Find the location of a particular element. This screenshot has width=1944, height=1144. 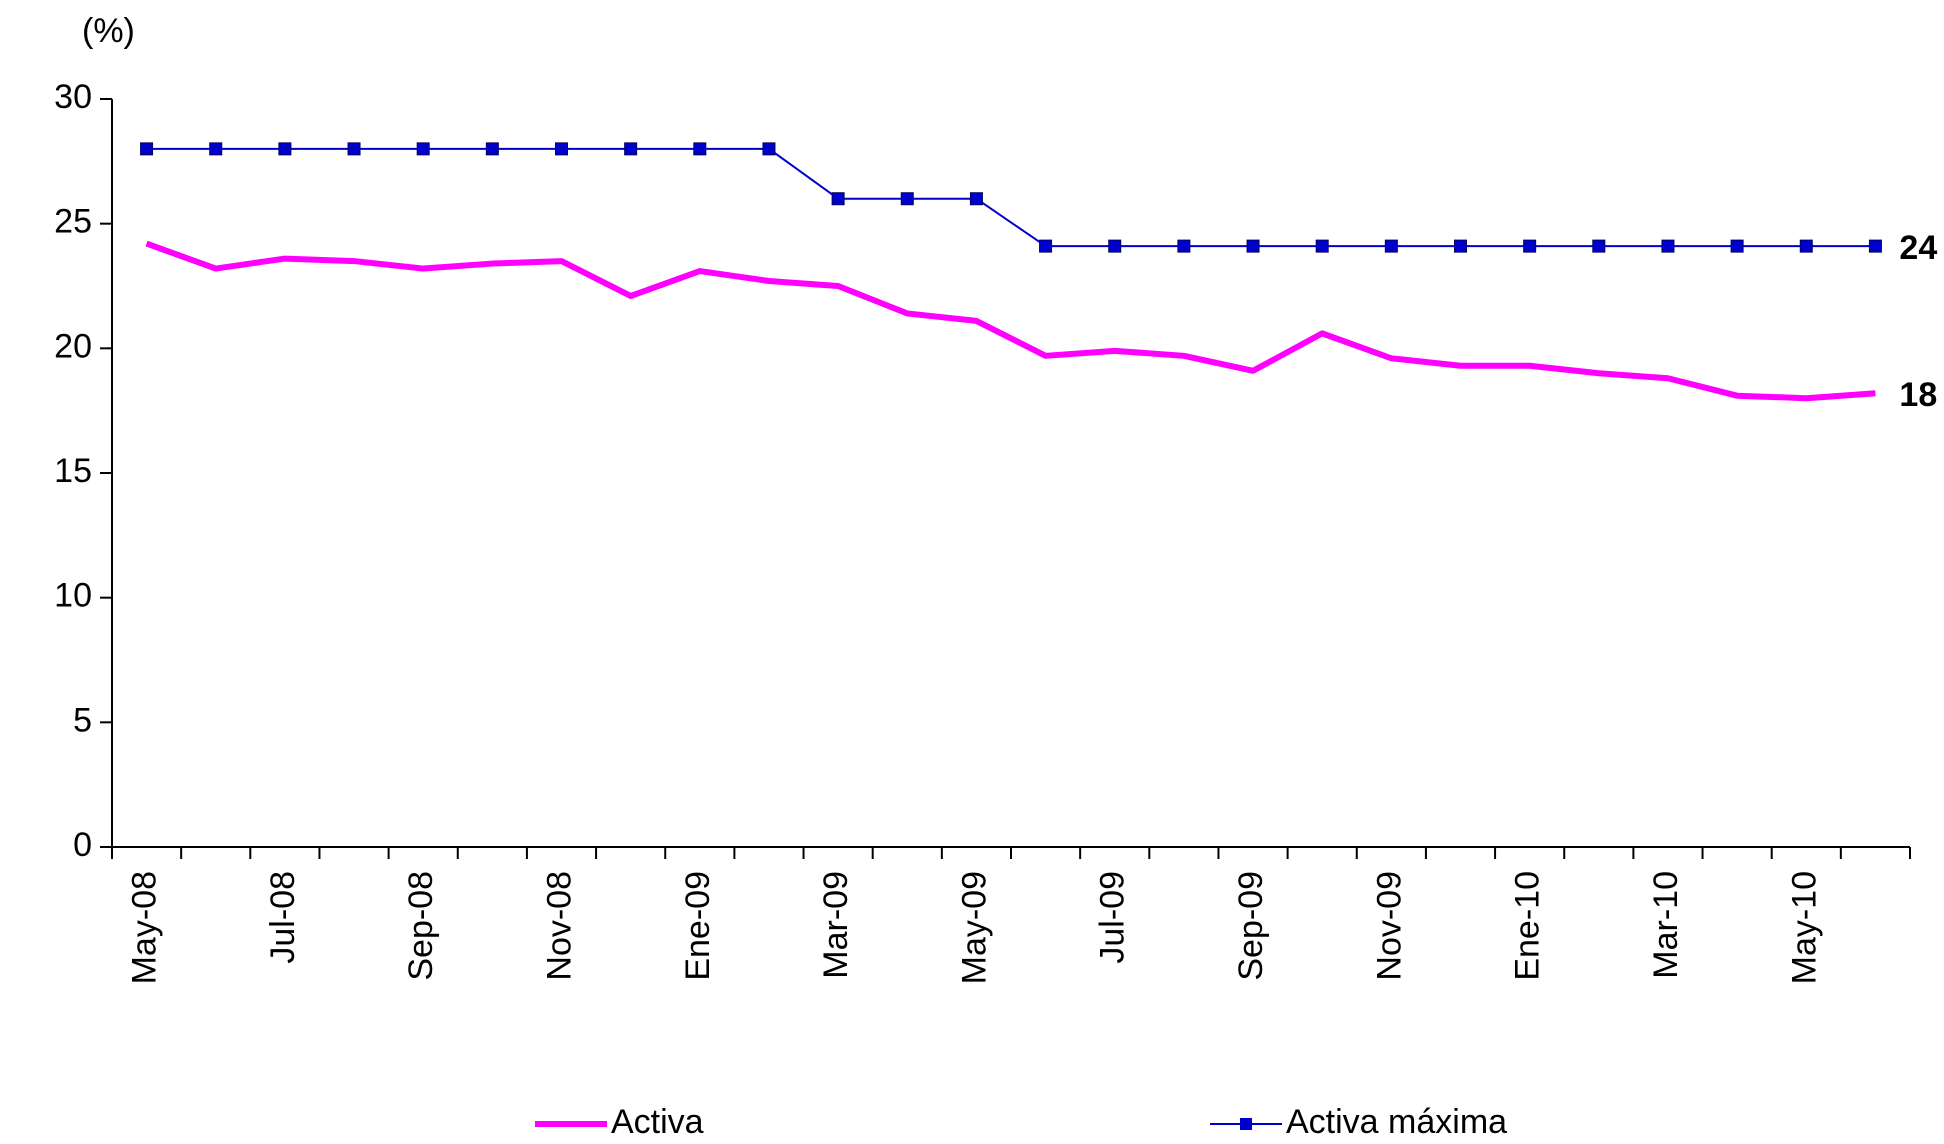

x-tick-label: Sep-09 is located at coordinates (1251, 926).